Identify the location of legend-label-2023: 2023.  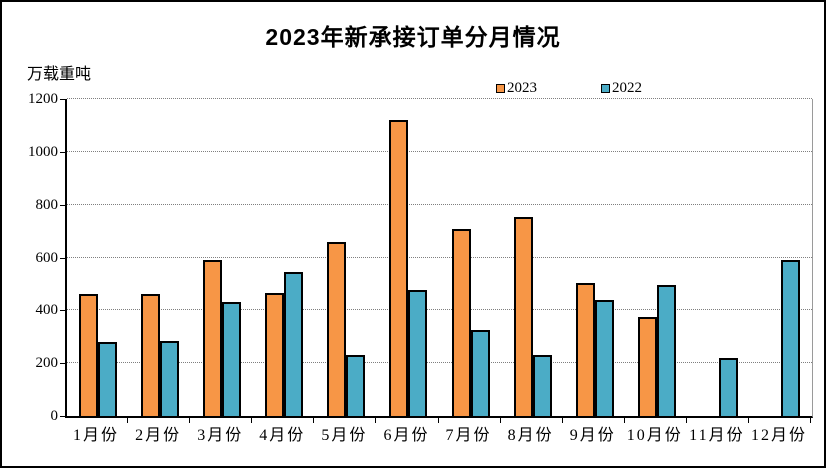
(522, 88).